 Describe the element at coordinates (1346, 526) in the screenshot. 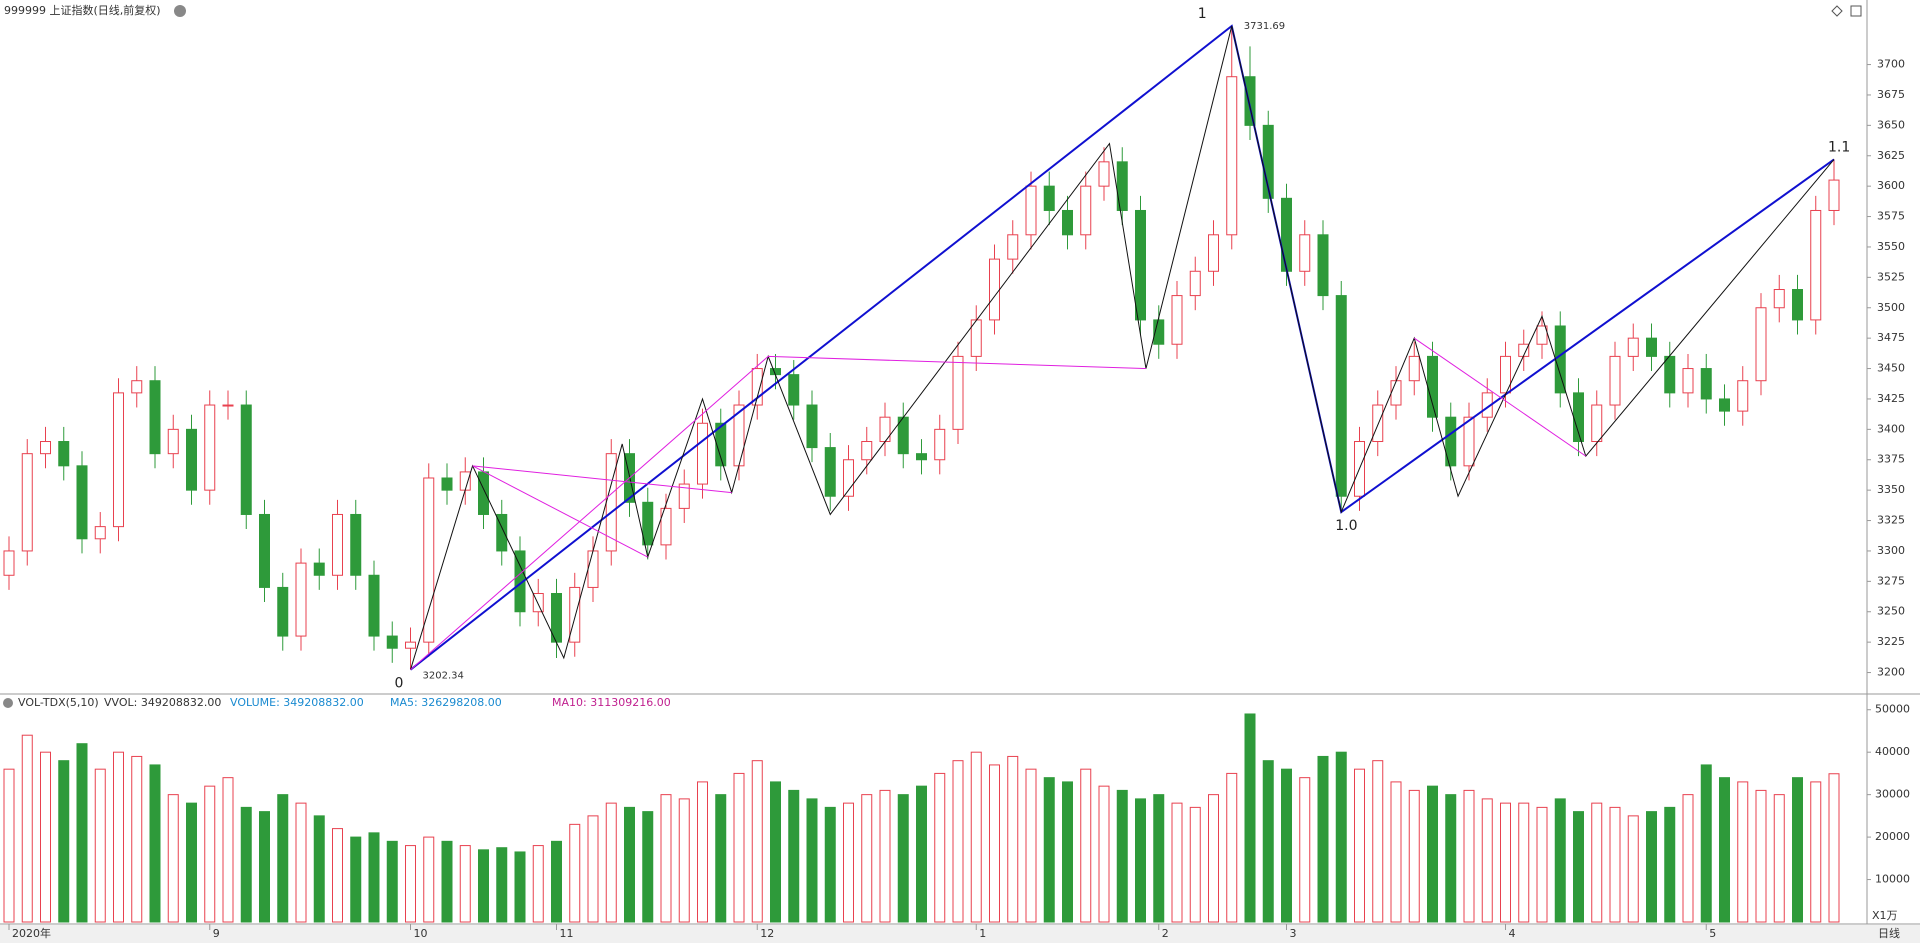

I see `wave-label: 1.0` at that location.